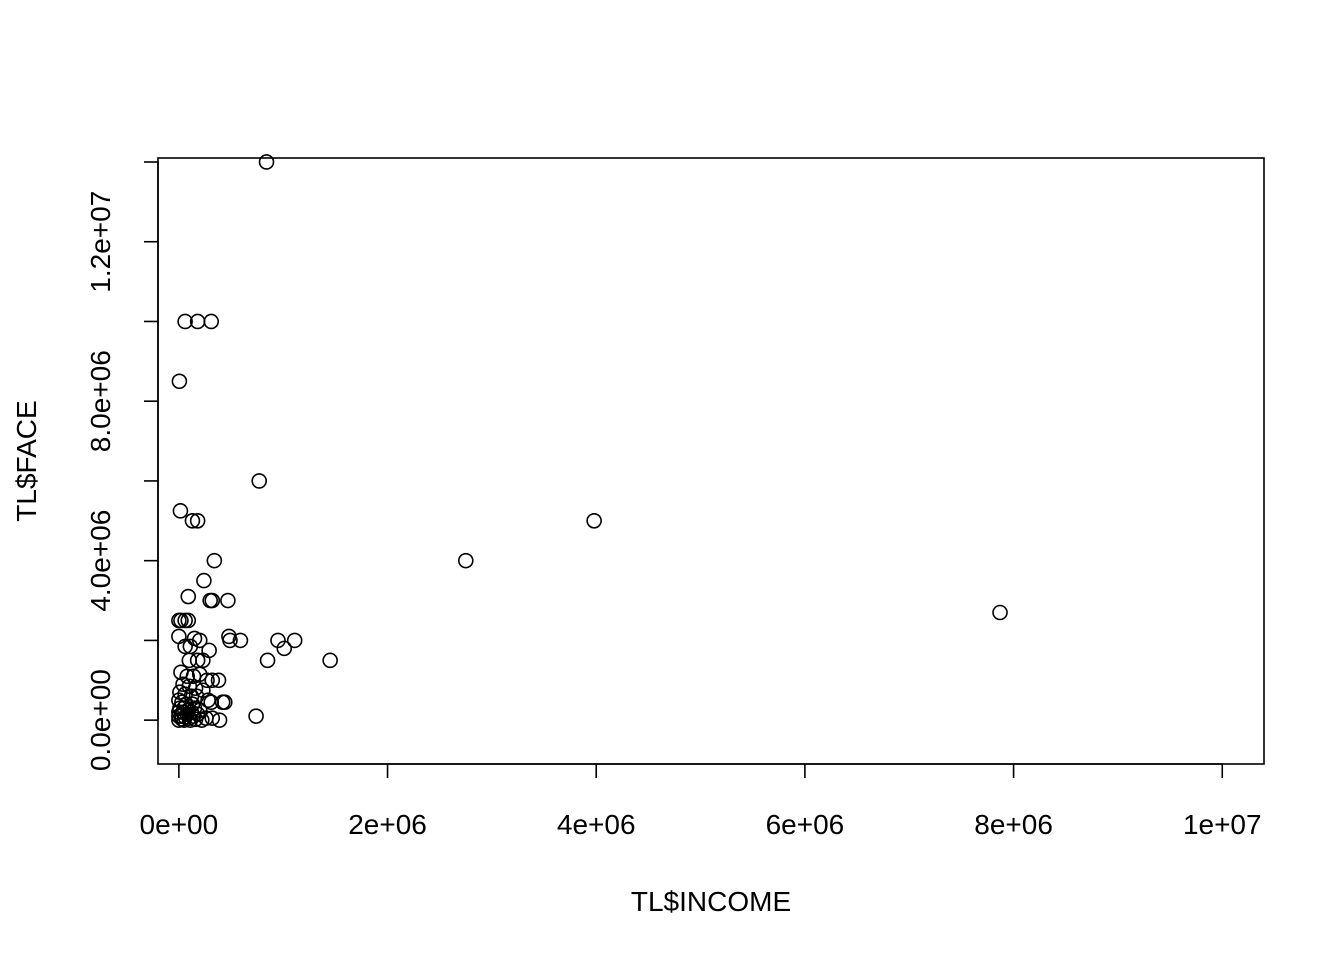  What do you see at coordinates (179, 824) in the screenshot?
I see `x-tick-label: 0e+00` at bounding box center [179, 824].